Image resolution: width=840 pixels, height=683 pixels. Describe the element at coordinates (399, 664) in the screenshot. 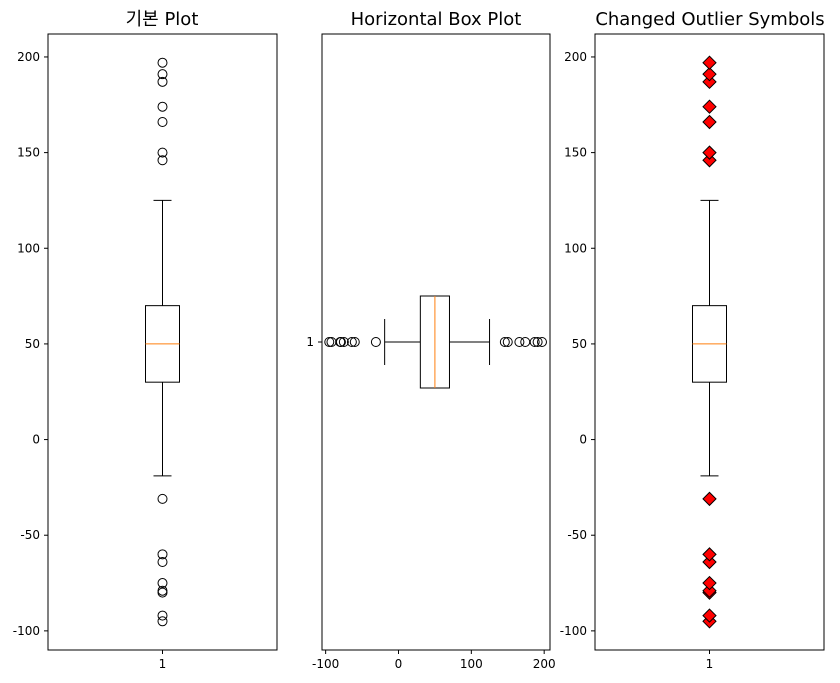

I see `x-tick-label: 0` at that location.